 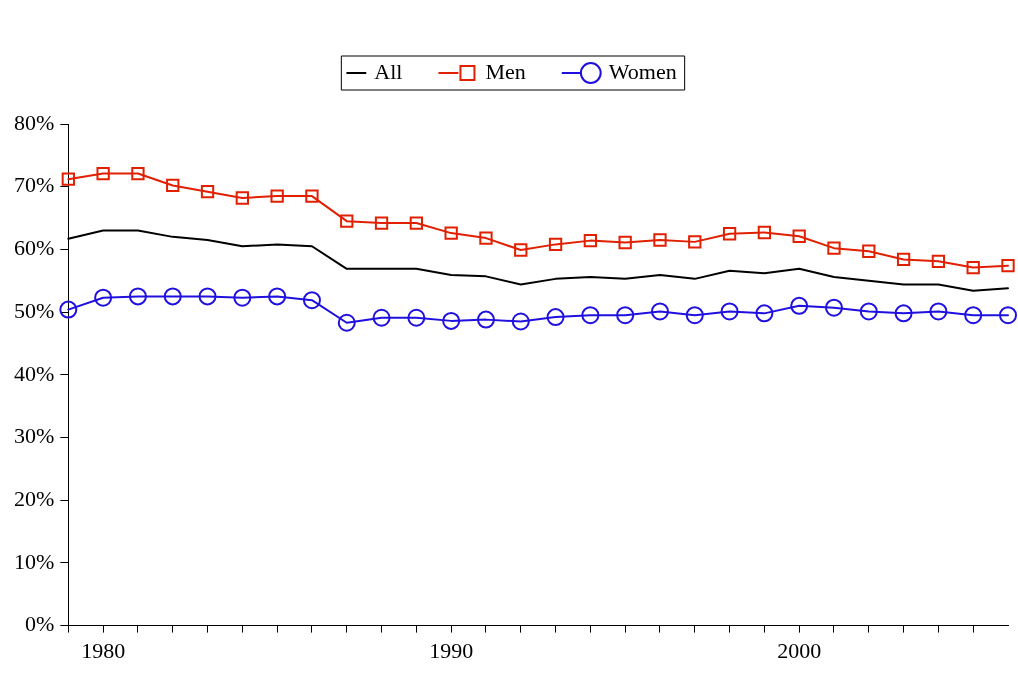 What do you see at coordinates (34, 248) in the screenshot?
I see `y-tick-label: 60%` at bounding box center [34, 248].